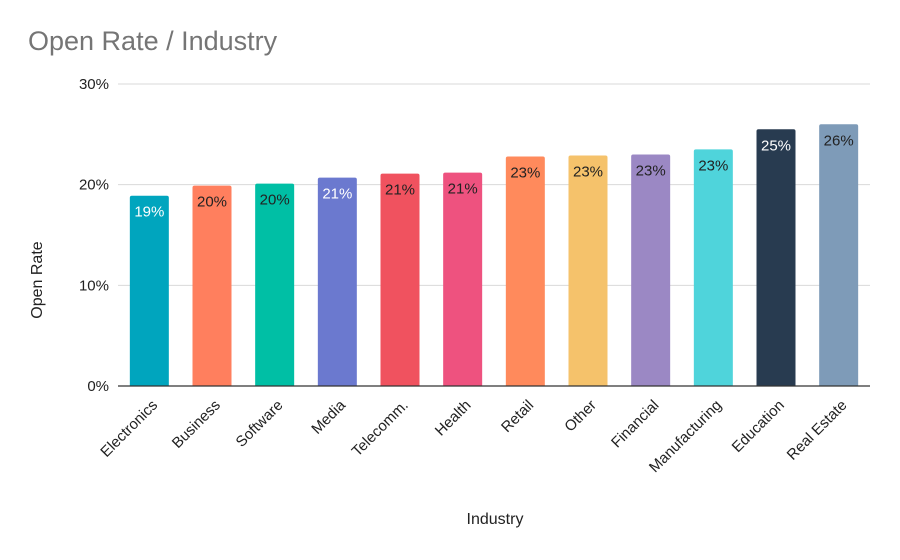 Image resolution: width=900 pixels, height=560 pixels. I want to click on x-tick-label: Financial, so click(635, 424).